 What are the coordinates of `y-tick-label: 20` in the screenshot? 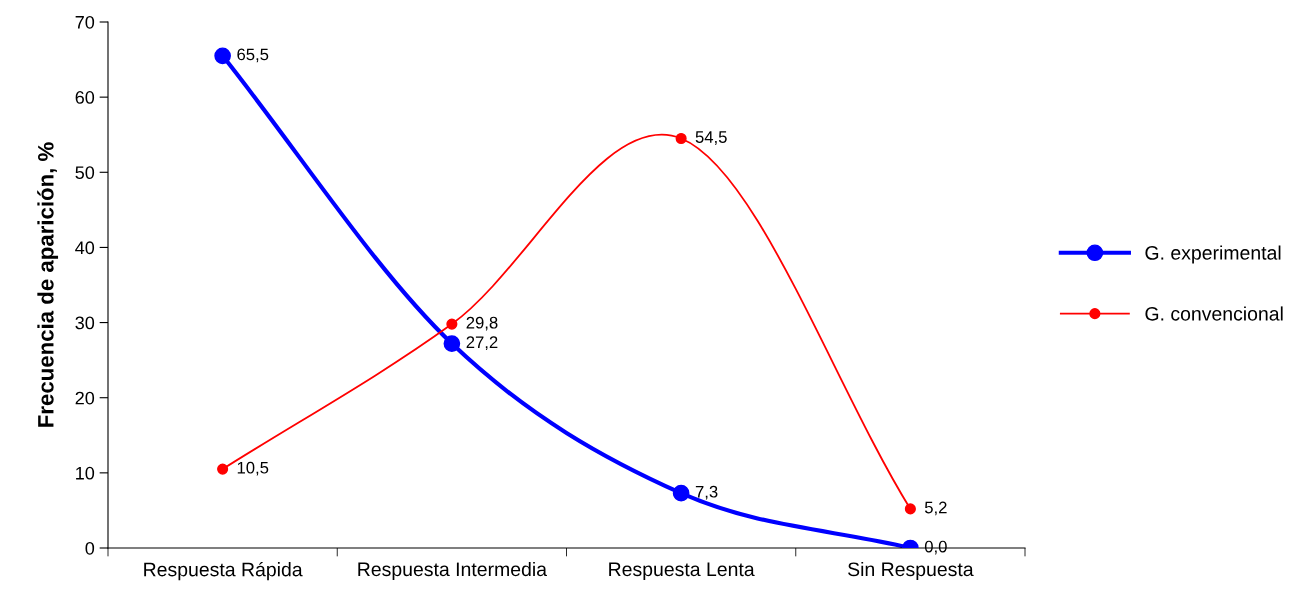 It's located at (85, 398).